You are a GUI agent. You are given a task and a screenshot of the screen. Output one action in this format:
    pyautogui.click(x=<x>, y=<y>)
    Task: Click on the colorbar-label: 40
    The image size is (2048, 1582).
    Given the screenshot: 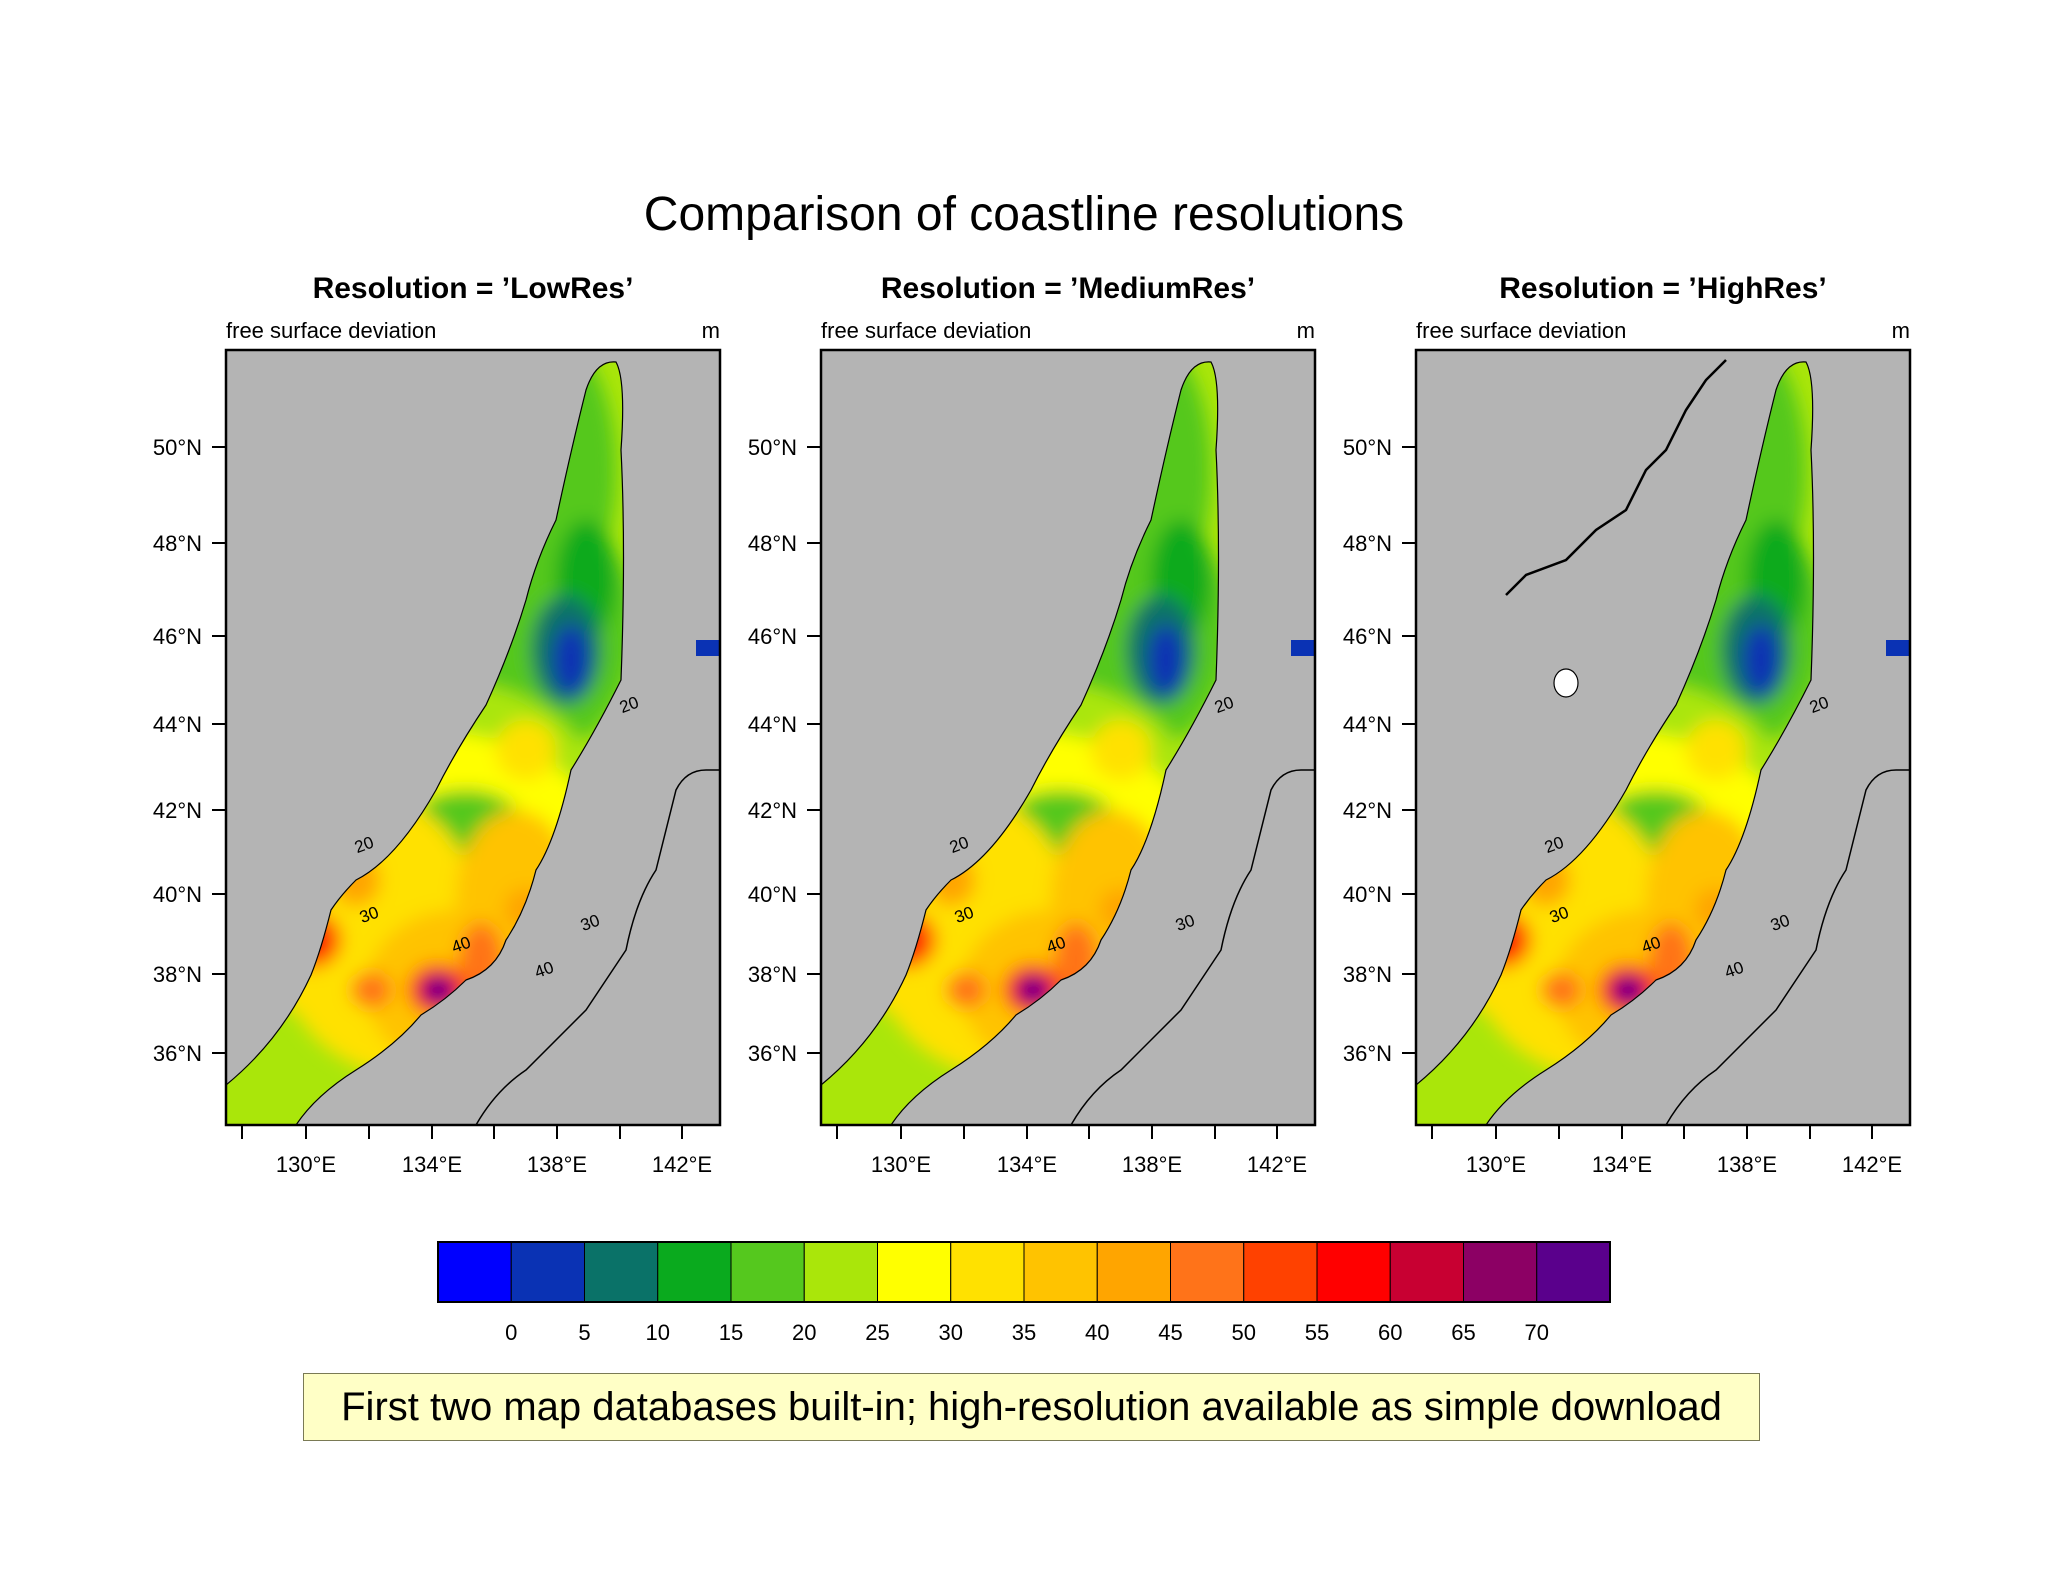 What is the action you would take?
    pyautogui.click(x=1097, y=1332)
    